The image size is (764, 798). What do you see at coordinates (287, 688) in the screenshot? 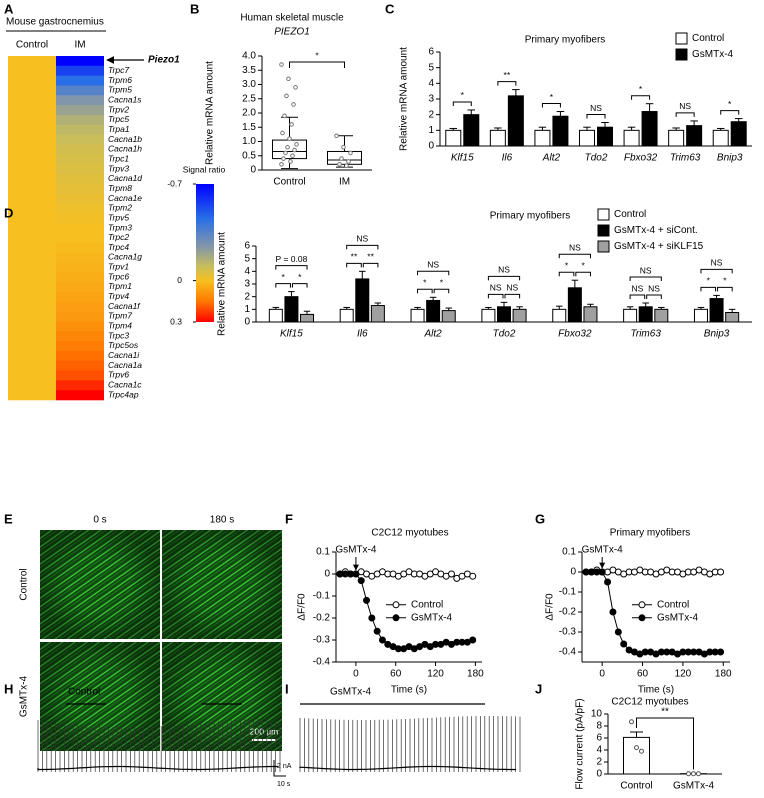
I see `panel-letter: I` at bounding box center [287, 688].